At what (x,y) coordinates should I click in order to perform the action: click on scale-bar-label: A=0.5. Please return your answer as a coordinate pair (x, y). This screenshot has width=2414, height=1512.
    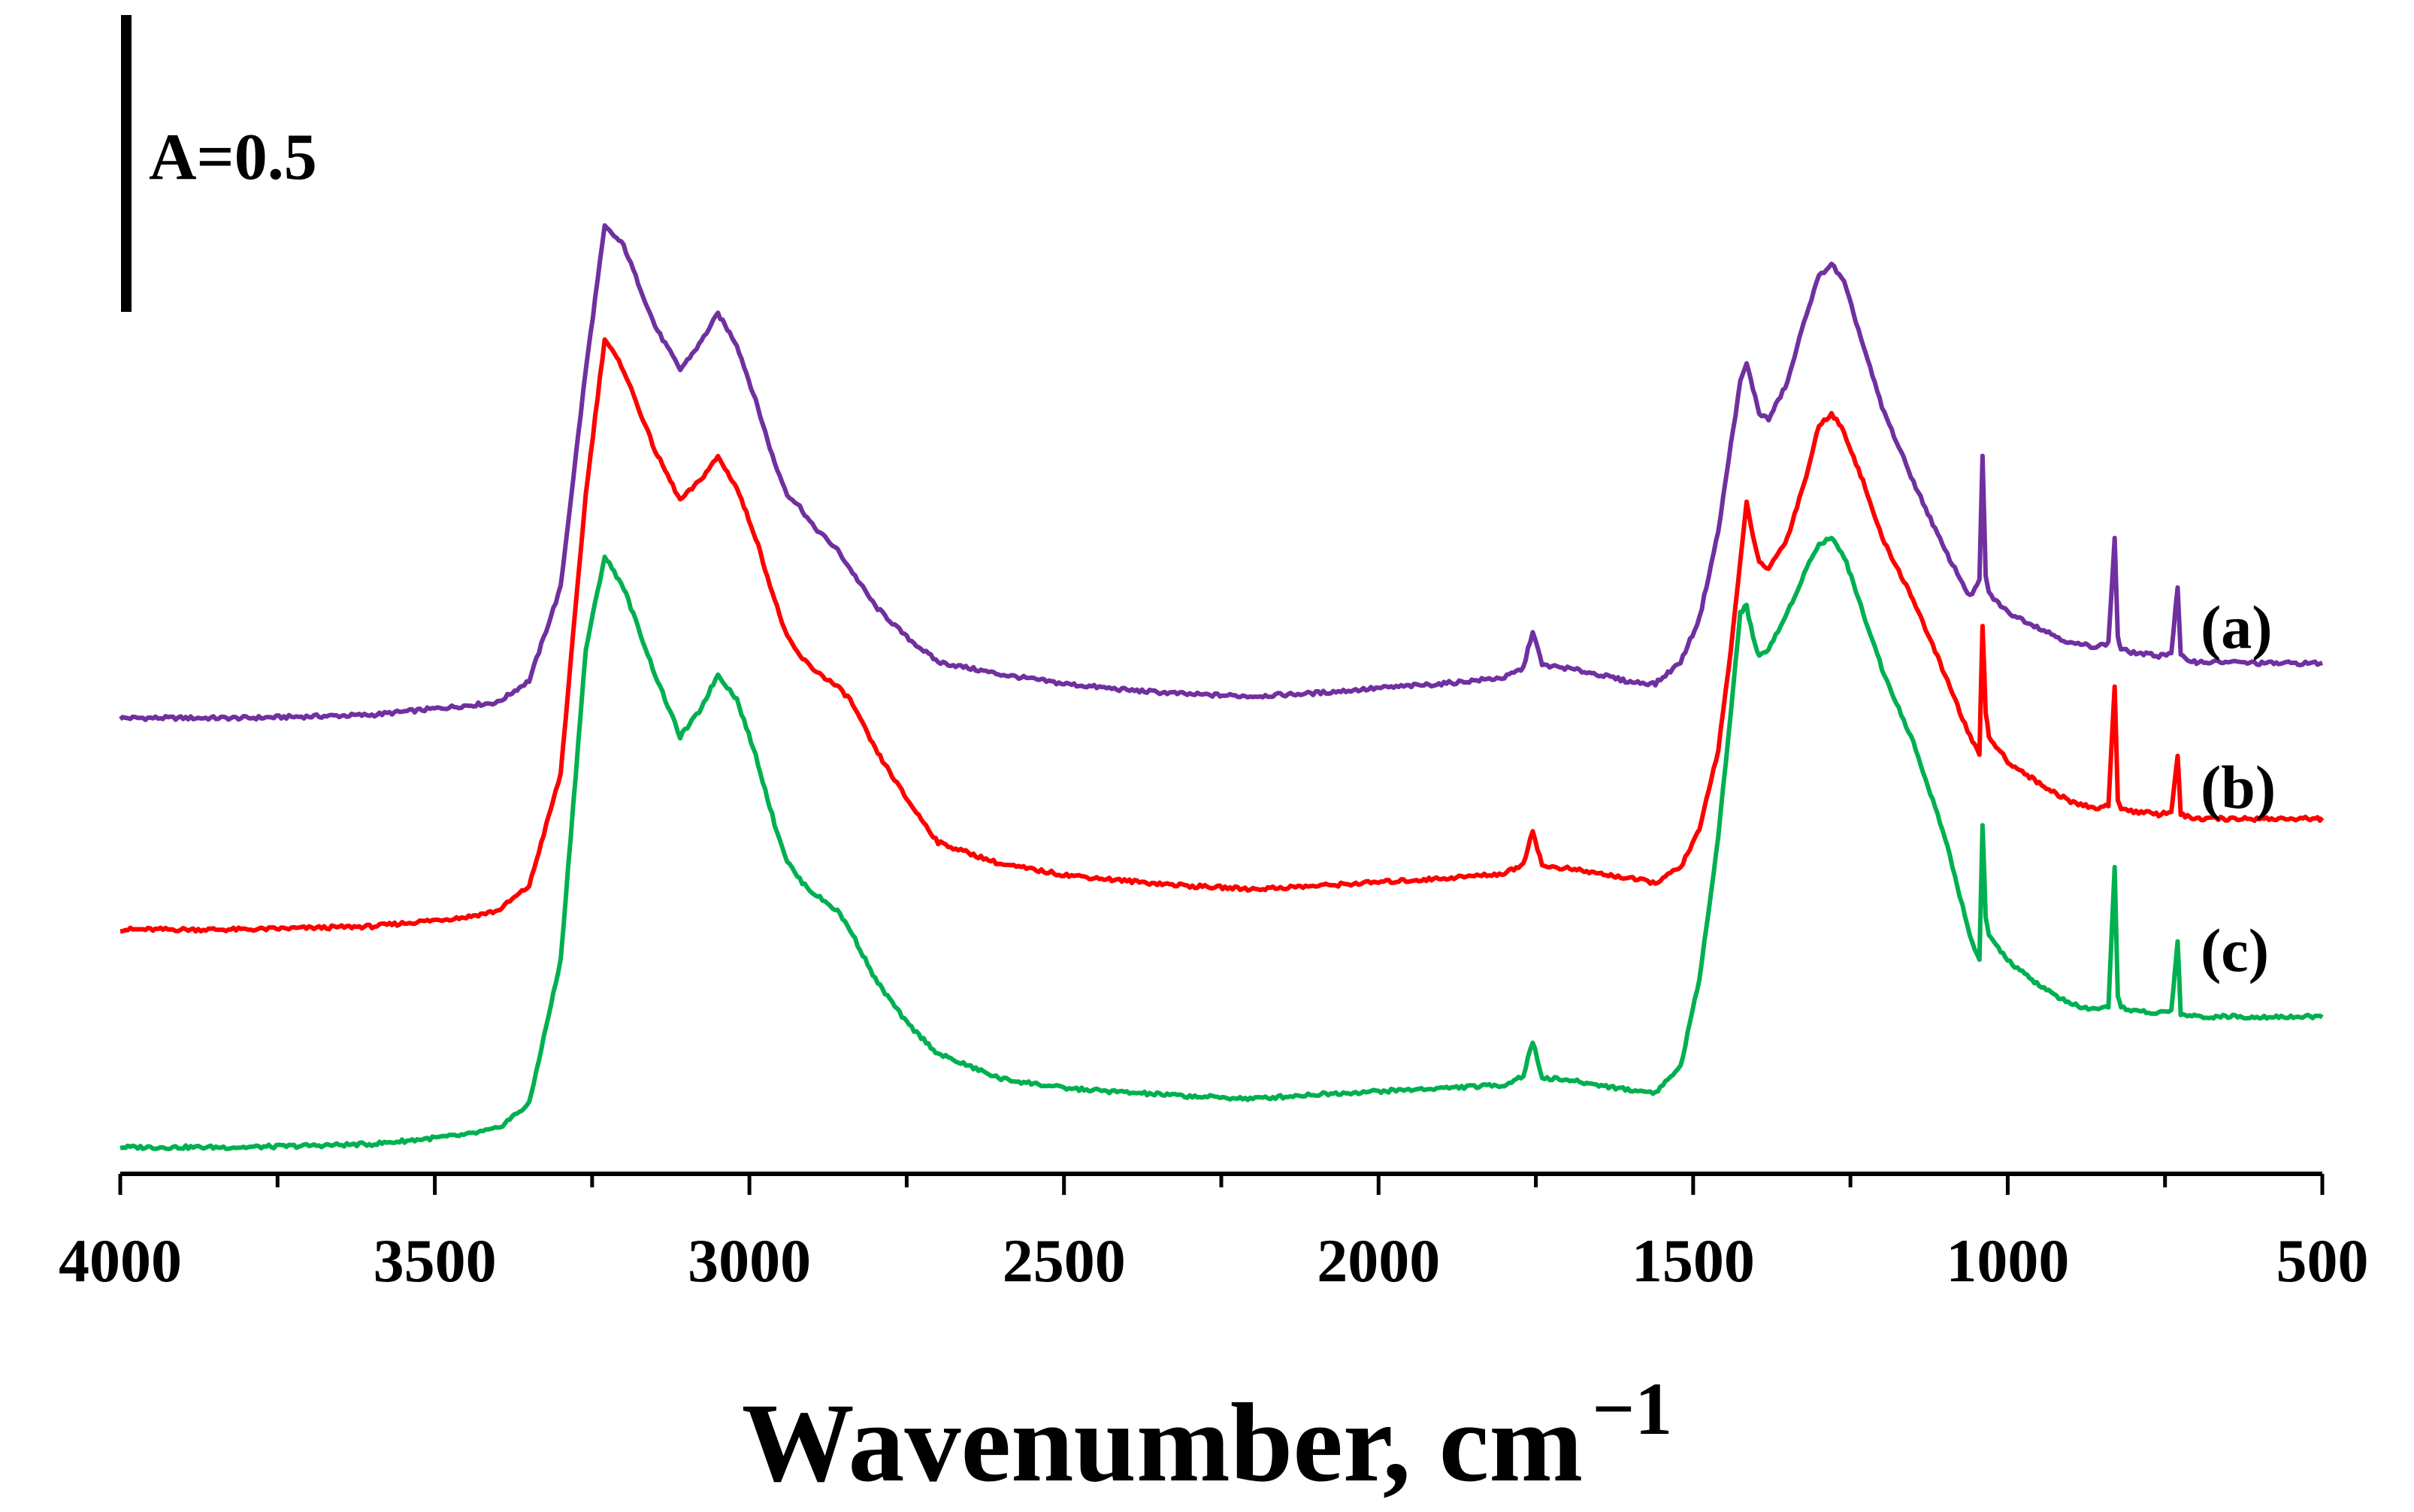
    Looking at the image, I should click on (233, 158).